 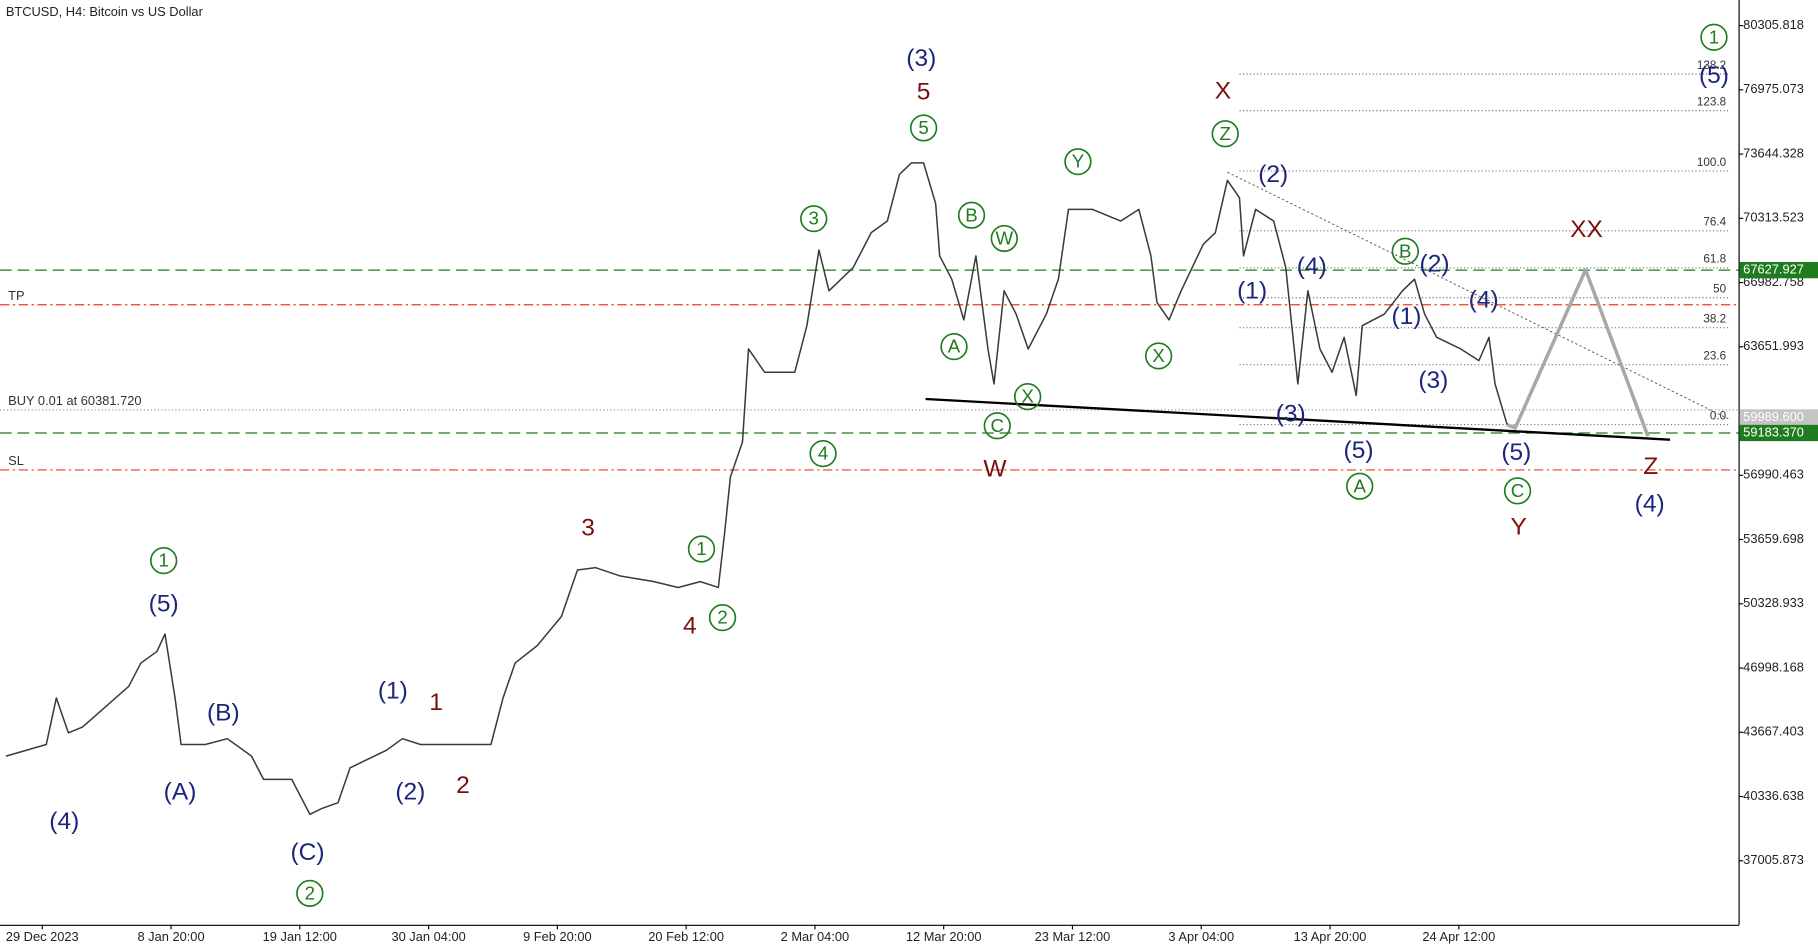 What do you see at coordinates (971, 214) in the screenshot?
I see `wave-label: B` at bounding box center [971, 214].